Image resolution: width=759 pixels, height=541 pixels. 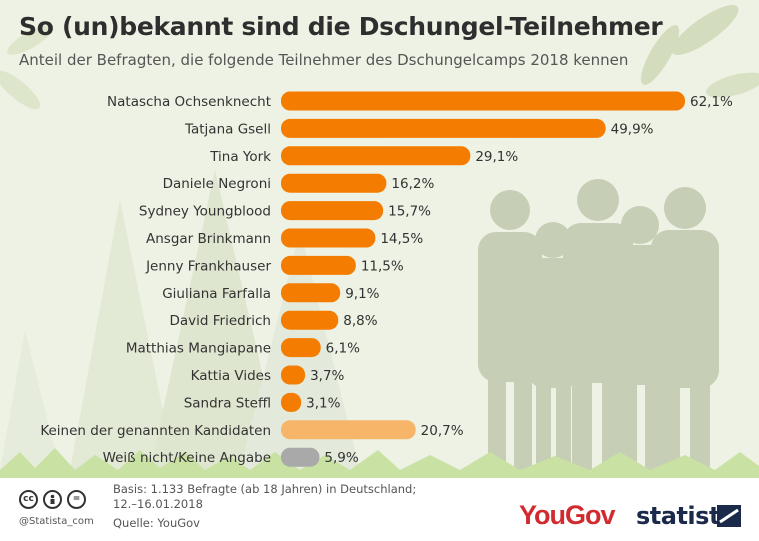 What do you see at coordinates (216, 294) in the screenshot?
I see `category-label: Giuliana Farfalla` at bounding box center [216, 294].